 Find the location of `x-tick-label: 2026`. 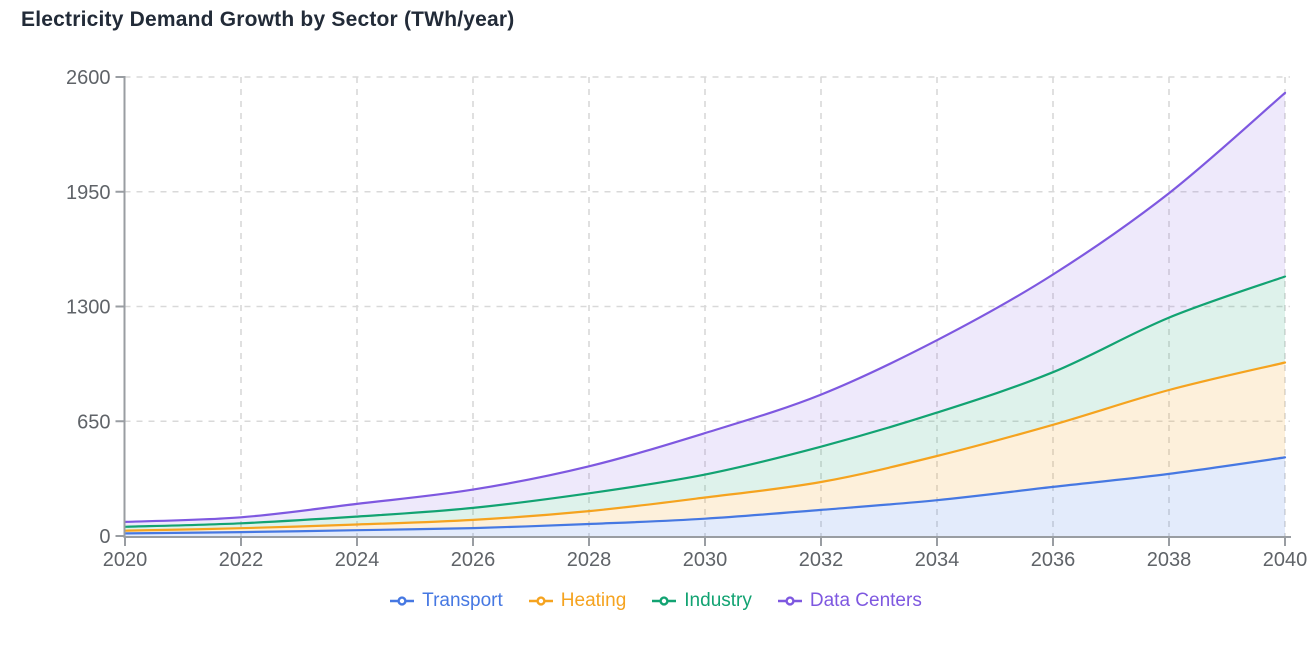

x-tick-label: 2026 is located at coordinates (473, 560).